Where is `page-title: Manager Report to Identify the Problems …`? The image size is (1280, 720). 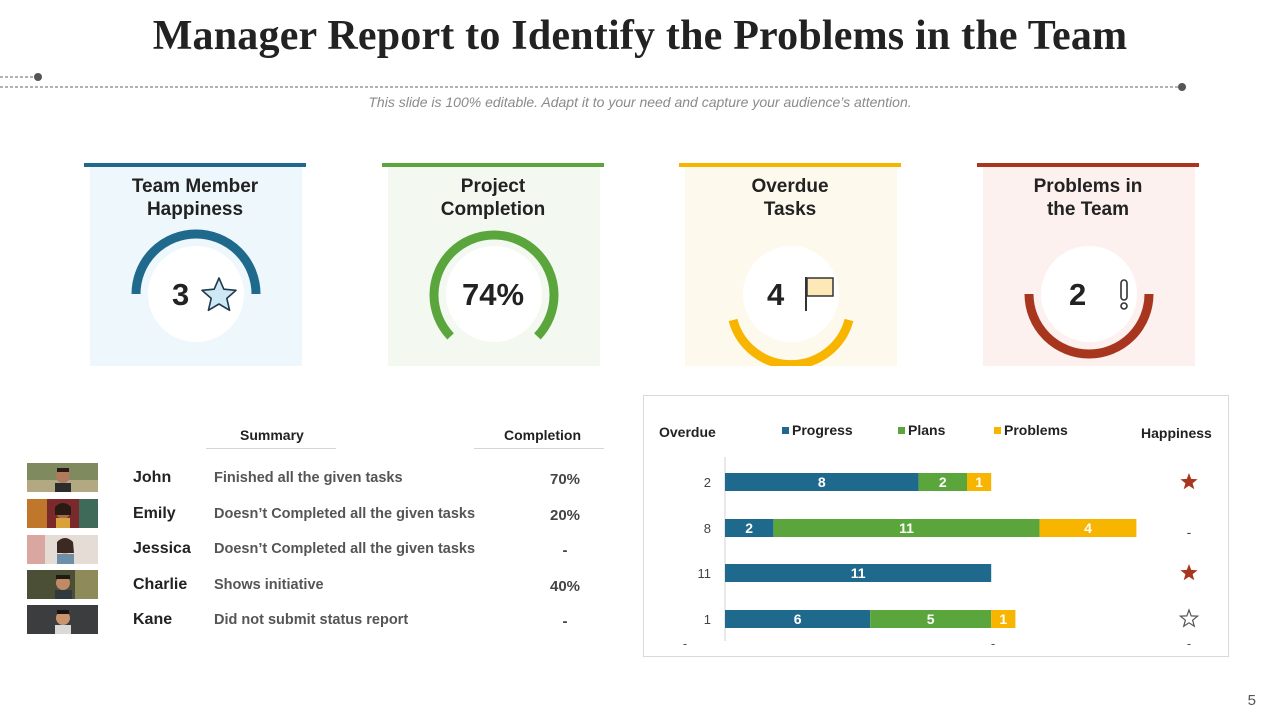 page-title: Manager Report to Identify the Problems … is located at coordinates (640, 36).